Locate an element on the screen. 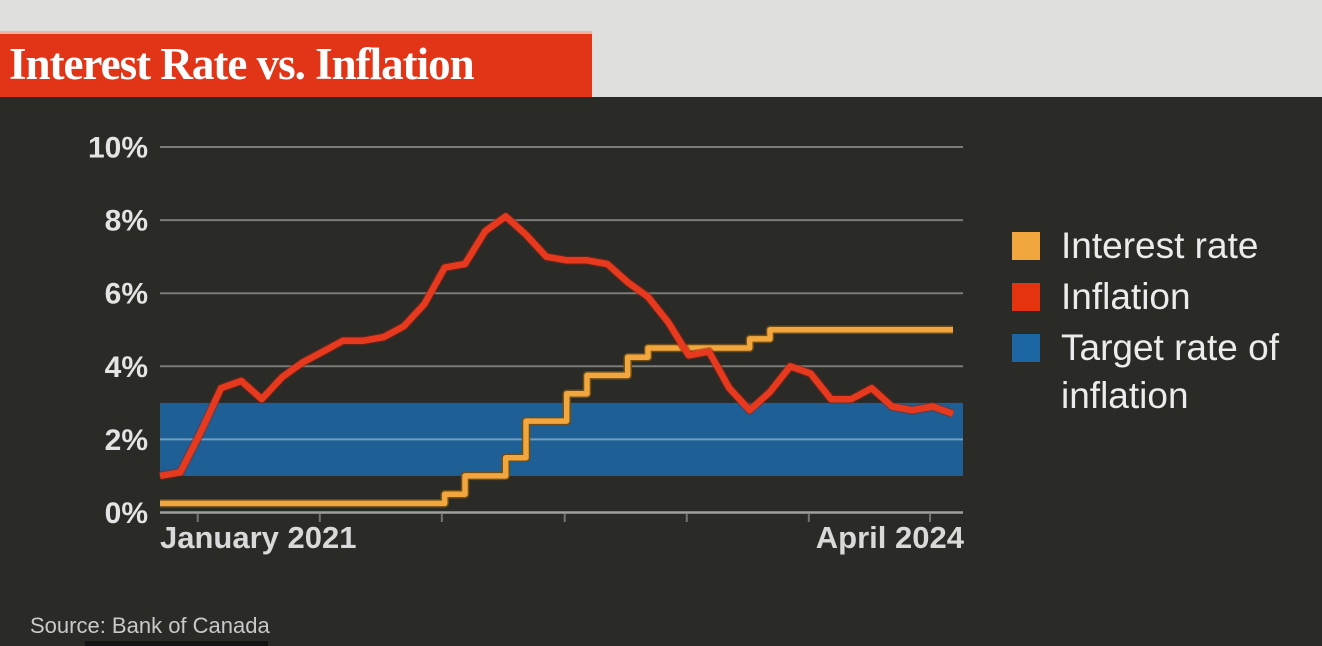  legend-item-inflation: Inflation is located at coordinates (1151, 297).